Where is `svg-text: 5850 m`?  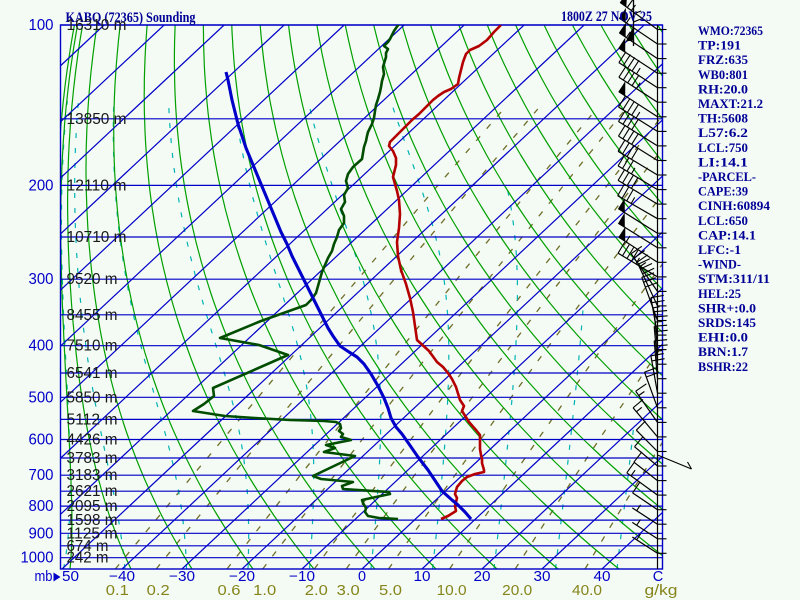
svg-text: 5850 m is located at coordinates (92, 397).